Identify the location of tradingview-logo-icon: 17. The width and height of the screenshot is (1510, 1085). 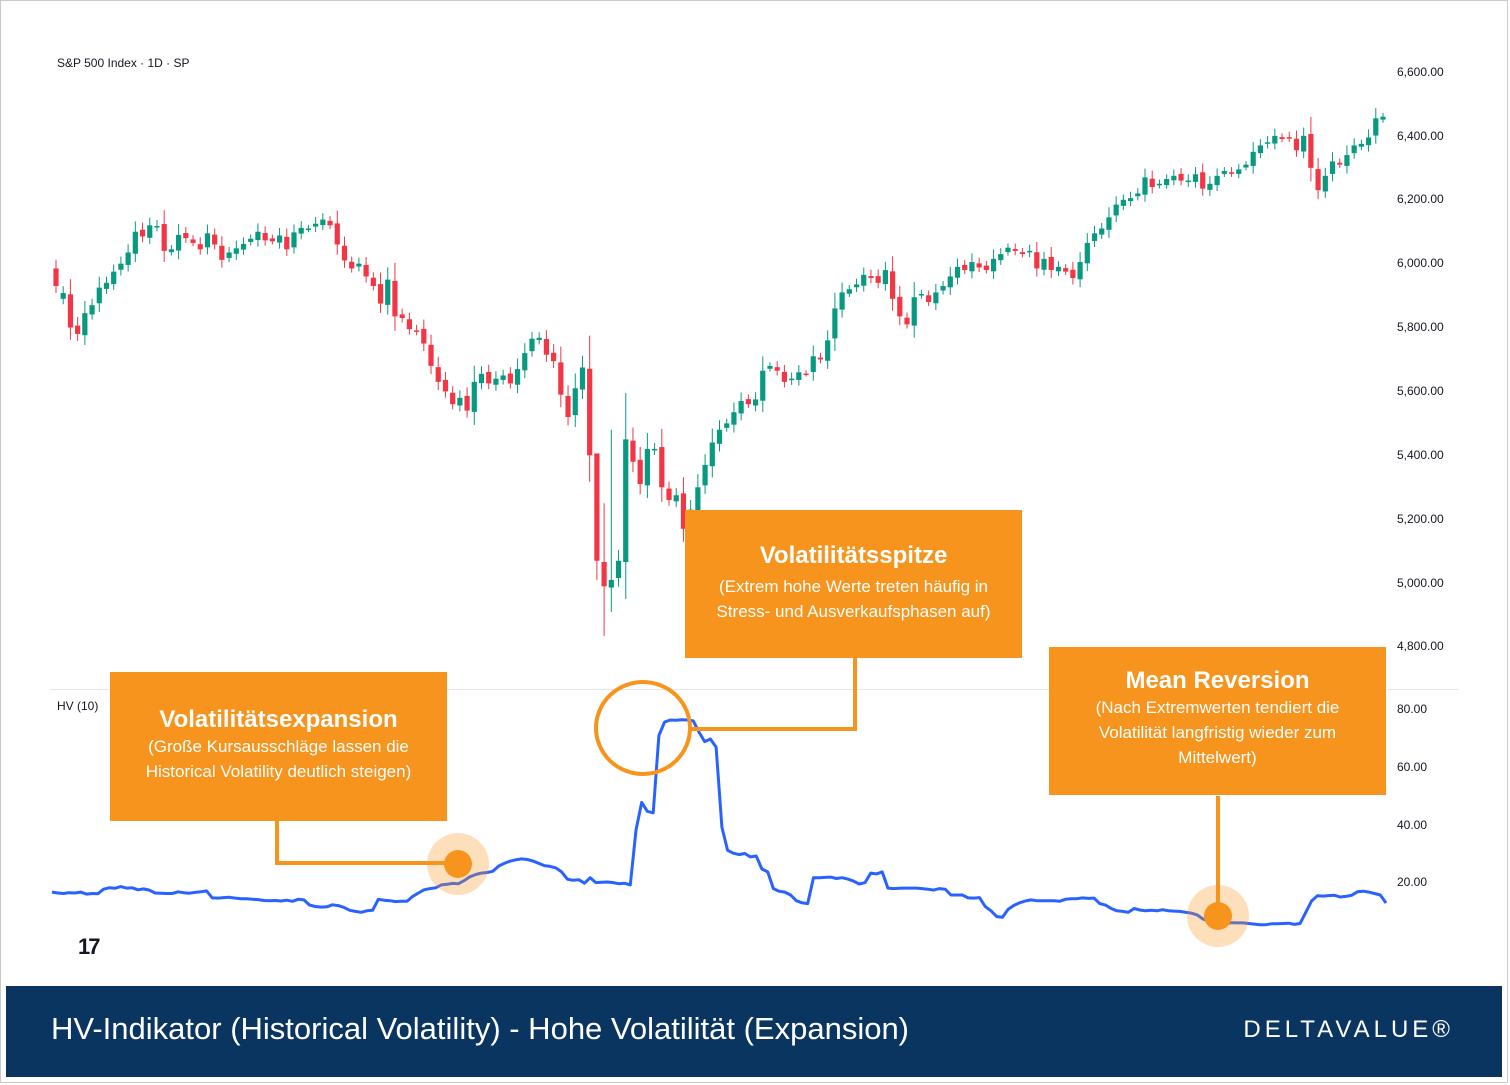
(89, 946).